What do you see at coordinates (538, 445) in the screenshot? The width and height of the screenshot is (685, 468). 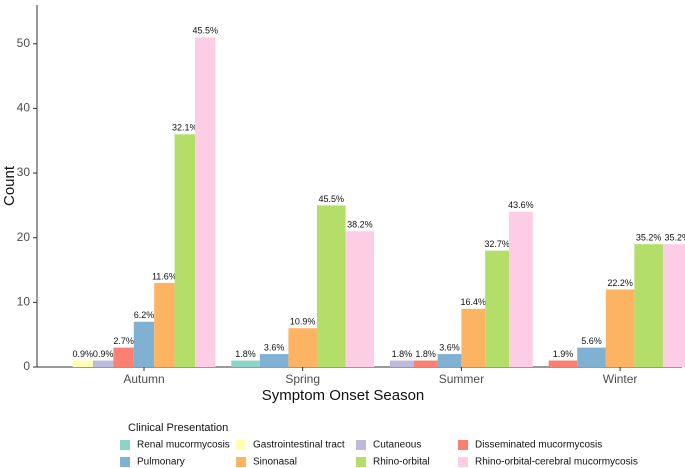 I see `legend-label: Disseminated mucormycosis` at bounding box center [538, 445].